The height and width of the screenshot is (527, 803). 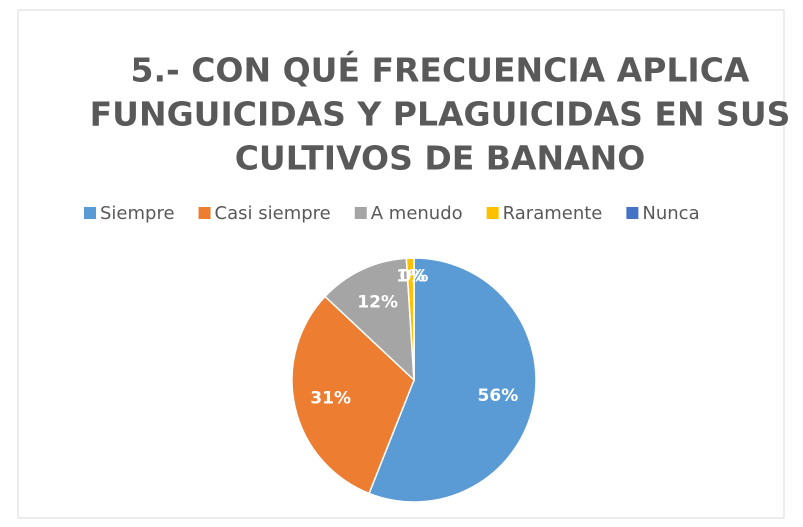 I want to click on legend-label: Raramente, so click(x=553, y=213).